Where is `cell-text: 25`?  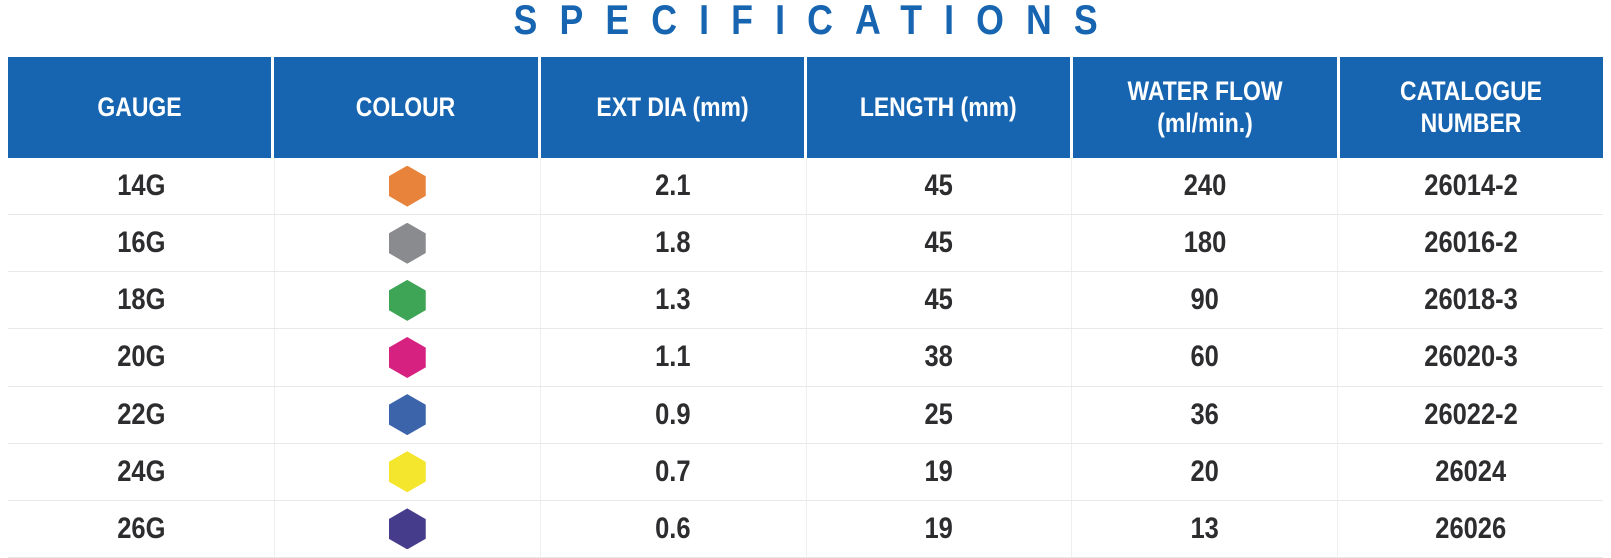 cell-text: 25 is located at coordinates (939, 414).